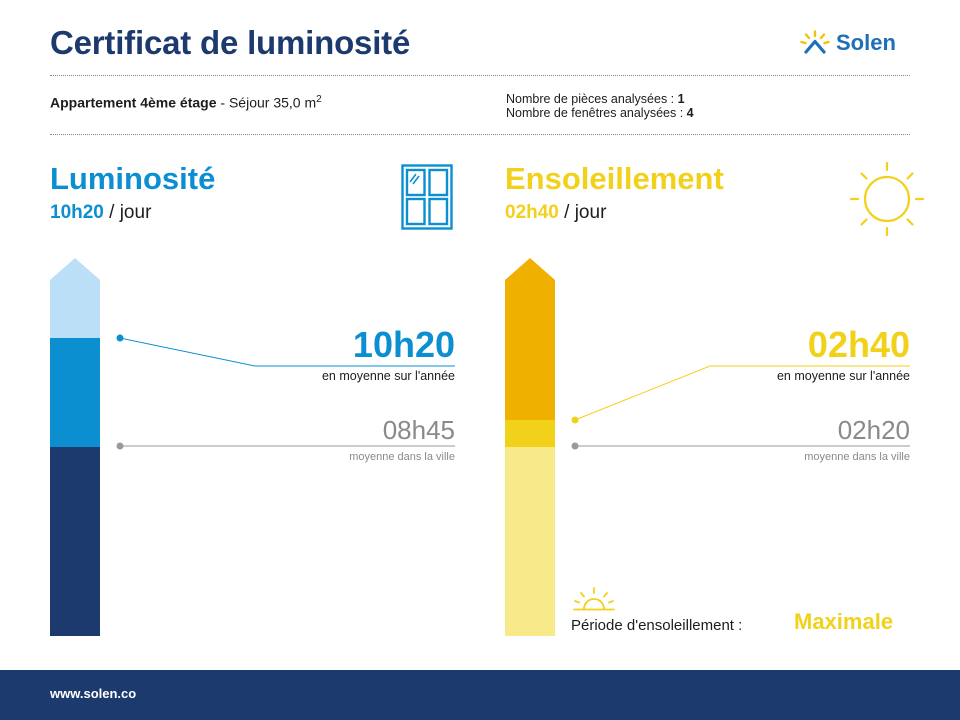 This screenshot has width=960, height=720. What do you see at coordinates (427, 197) in the screenshot?
I see `window-icon` at bounding box center [427, 197].